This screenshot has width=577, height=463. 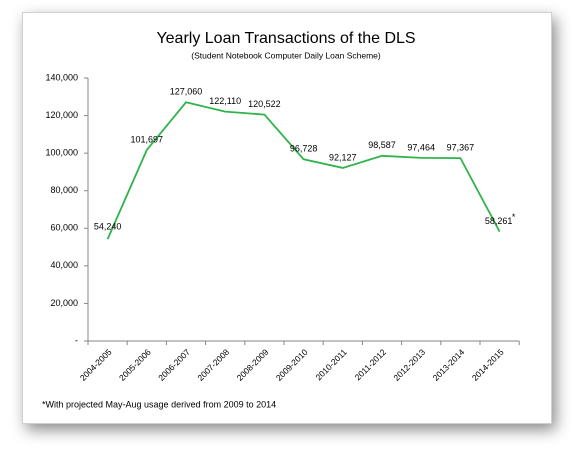 What do you see at coordinates (64, 303) in the screenshot?
I see `y-tick-label: 20,000` at bounding box center [64, 303].